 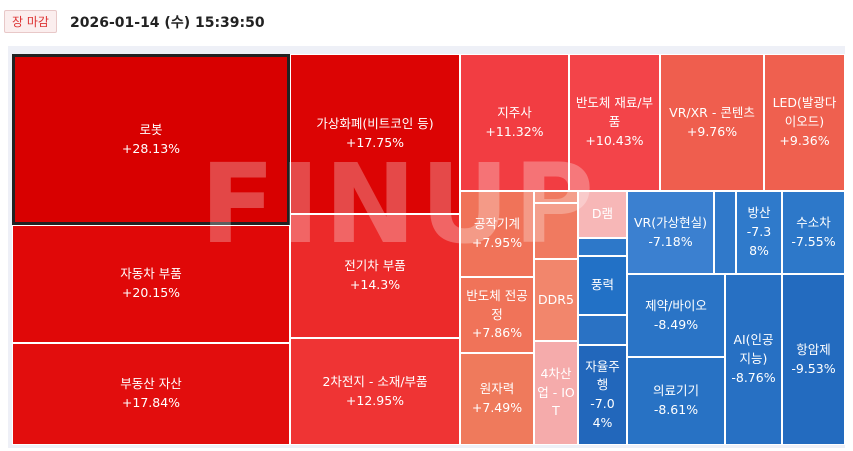 What do you see at coordinates (813, 349) in the screenshot?
I see `tile-name: 항암제` at bounding box center [813, 349].